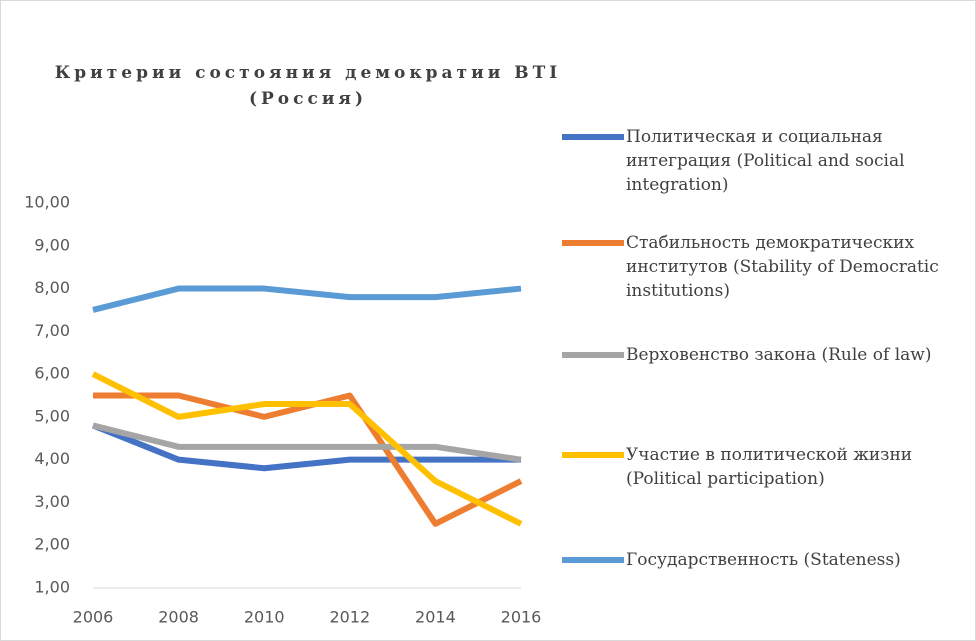 The height and width of the screenshot is (641, 976). Describe the element at coordinates (349, 617) in the screenshot. I see `x-tick-label: 2012` at that location.